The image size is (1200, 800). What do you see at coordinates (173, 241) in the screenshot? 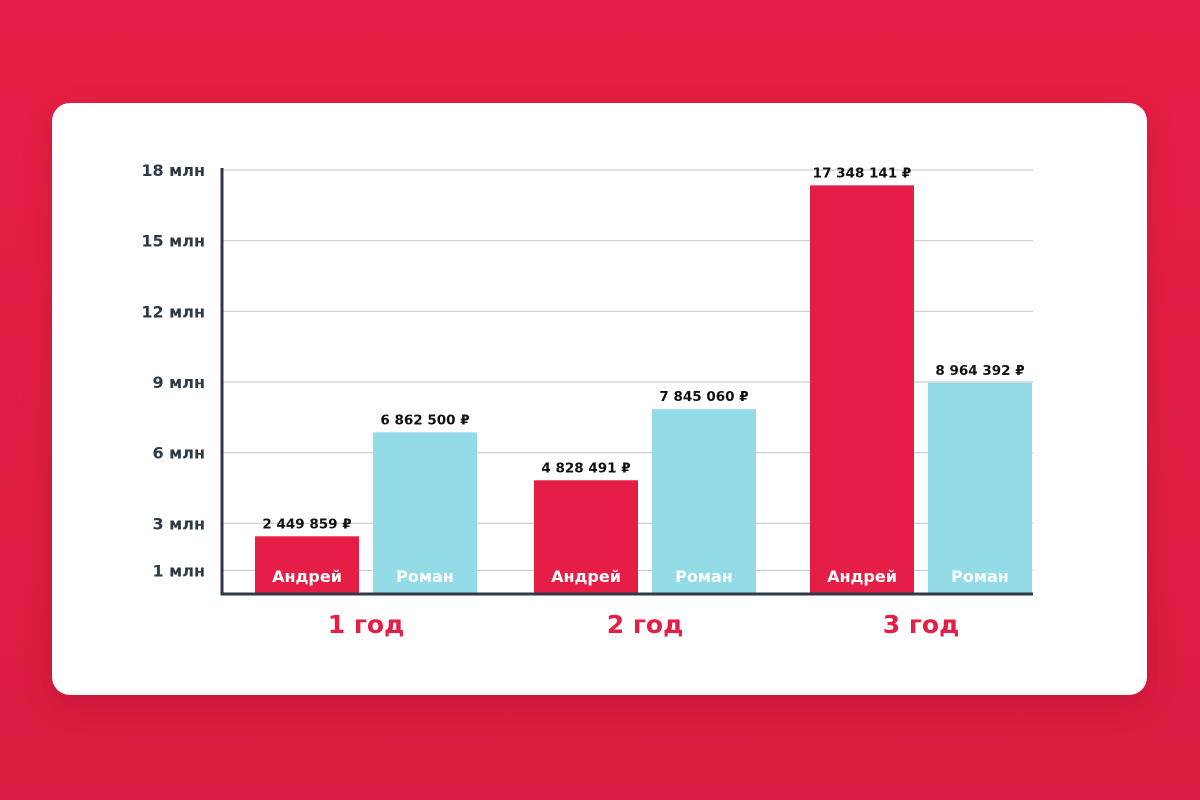
I see `y-tick-label: 15 млн` at bounding box center [173, 241].